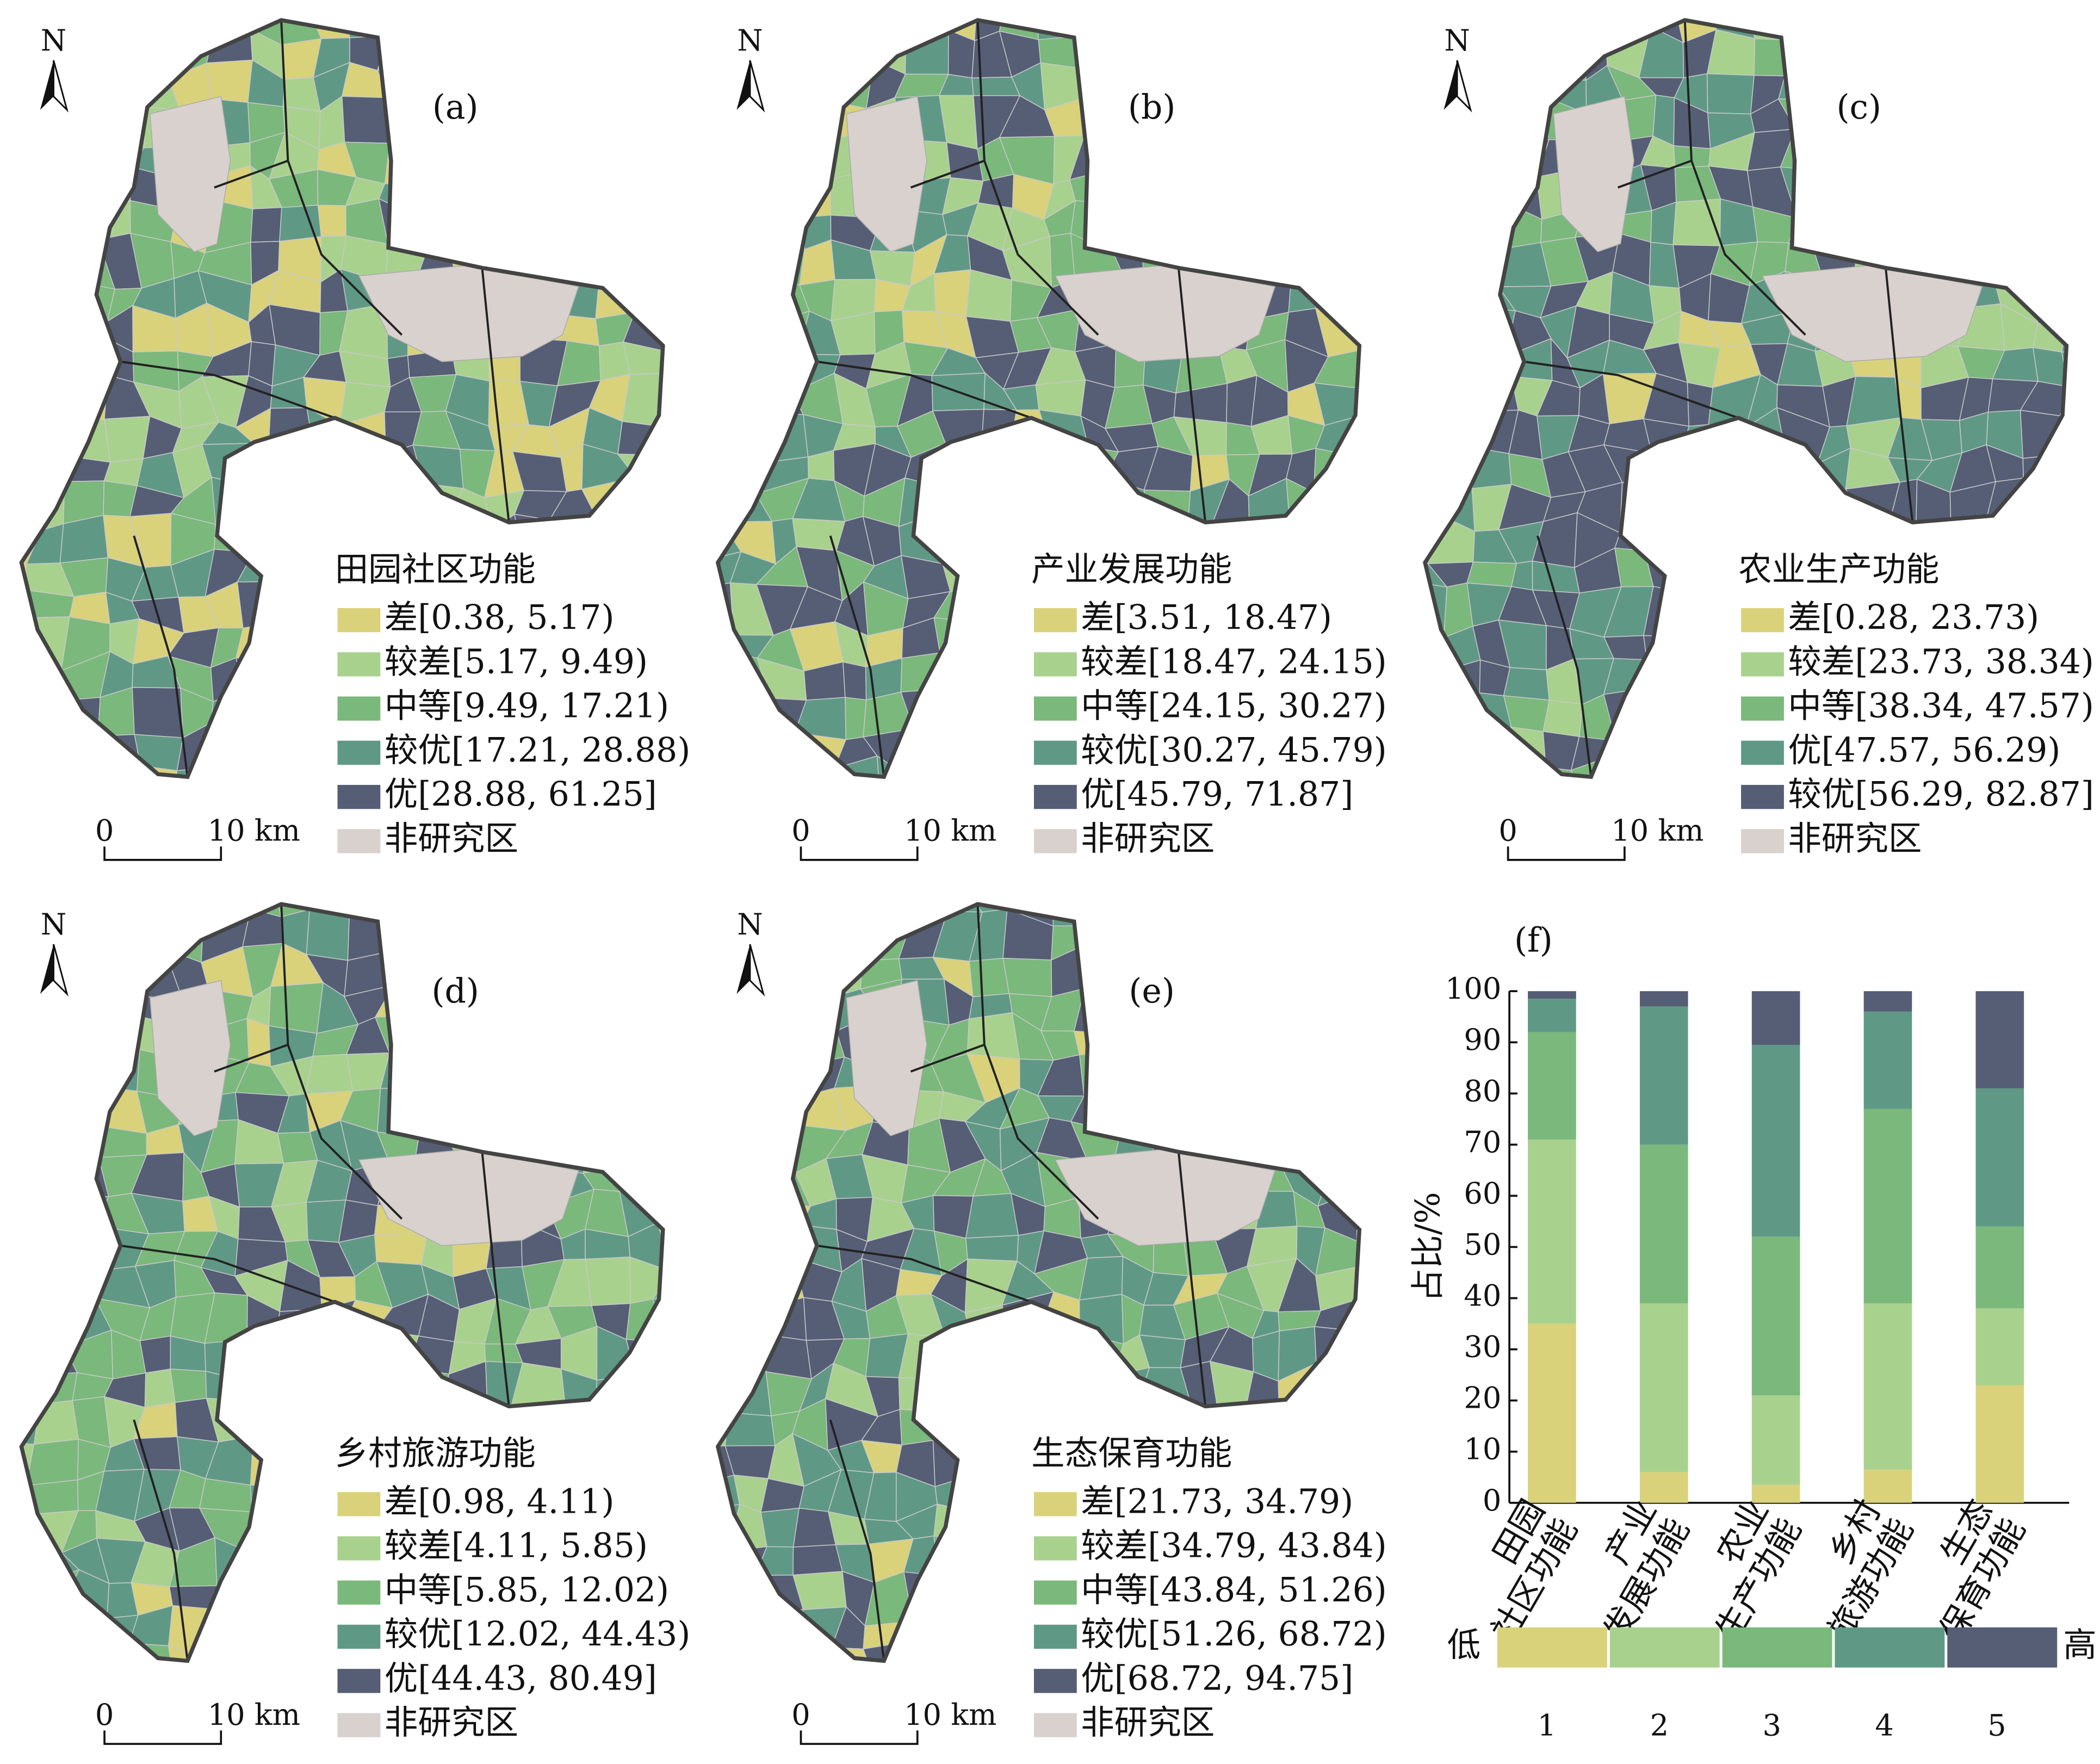 Image resolution: width=2100 pixels, height=1764 pixels. I want to click on legend-label: 较差[34.79, 43.84), so click(1234, 1545).